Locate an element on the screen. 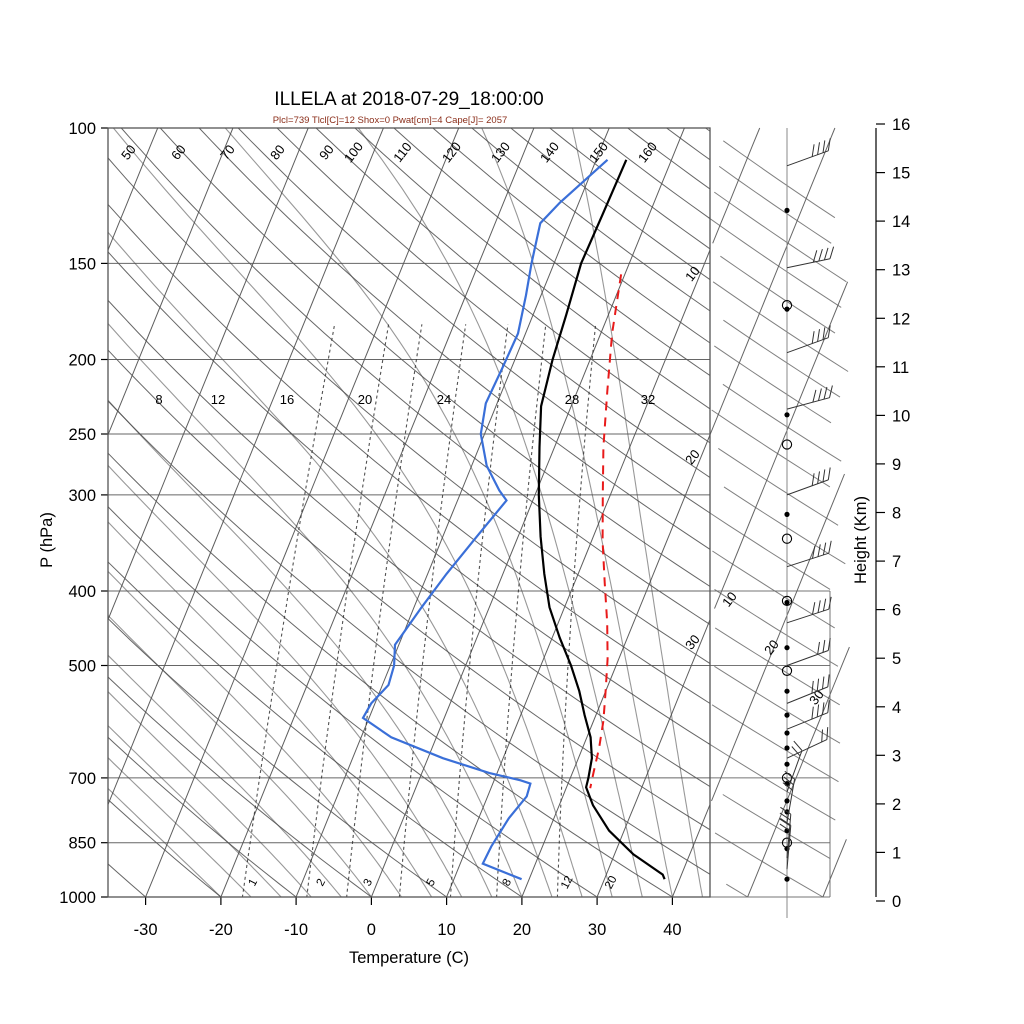 The image size is (1024, 1024). y-tick-right: 4 is located at coordinates (896, 708).